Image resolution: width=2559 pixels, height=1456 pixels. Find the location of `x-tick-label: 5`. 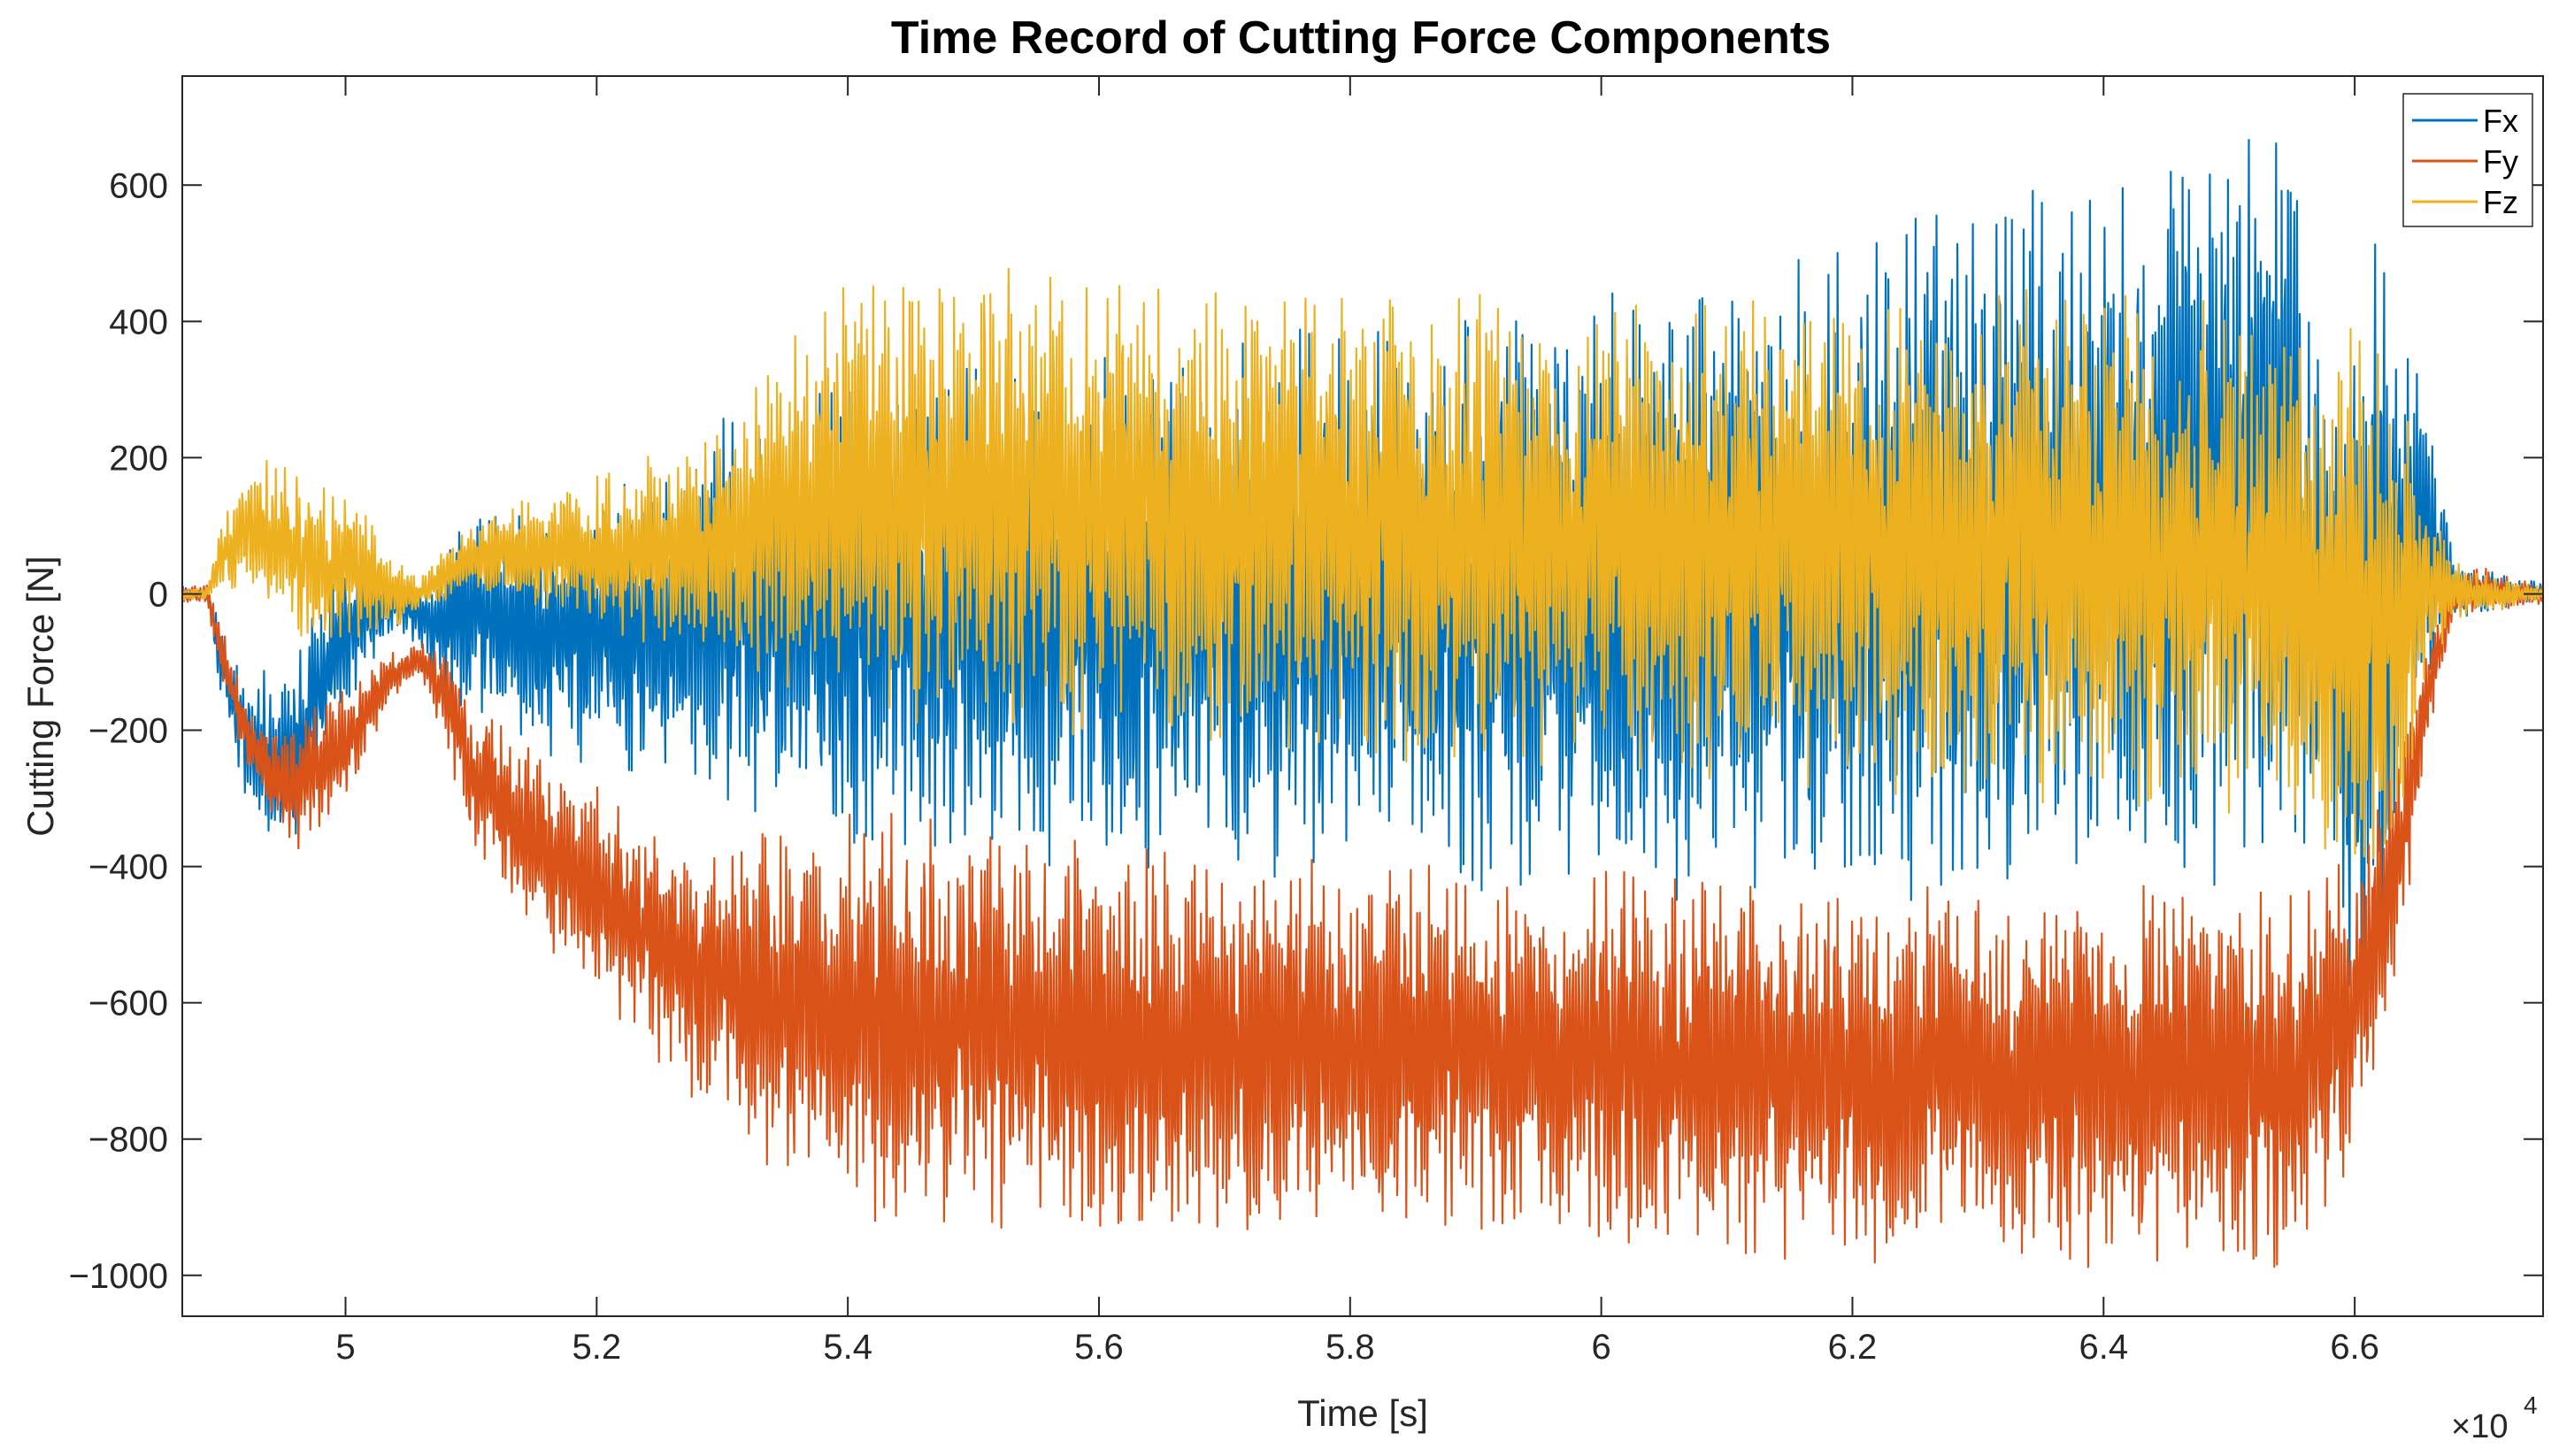

x-tick-label: 5 is located at coordinates (345, 1347).